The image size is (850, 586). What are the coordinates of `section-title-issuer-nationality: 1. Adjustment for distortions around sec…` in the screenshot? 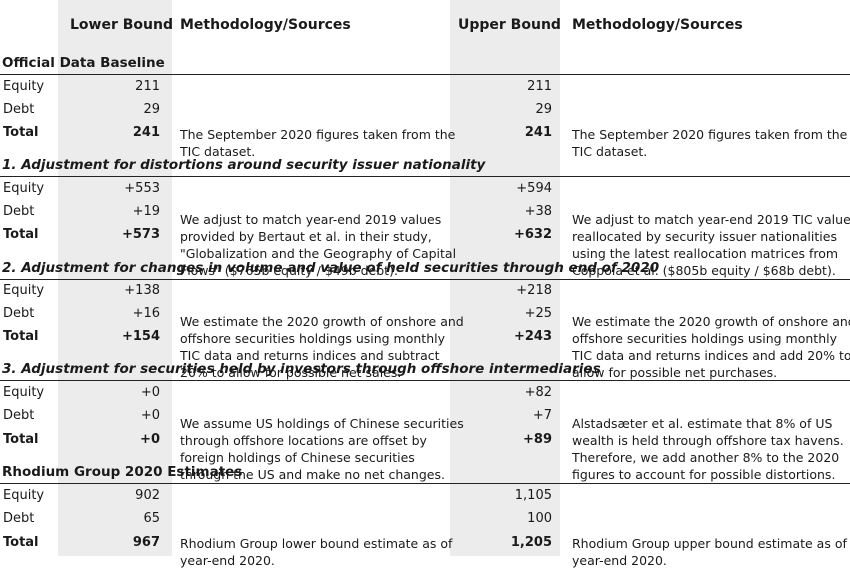 It's located at (244, 165).